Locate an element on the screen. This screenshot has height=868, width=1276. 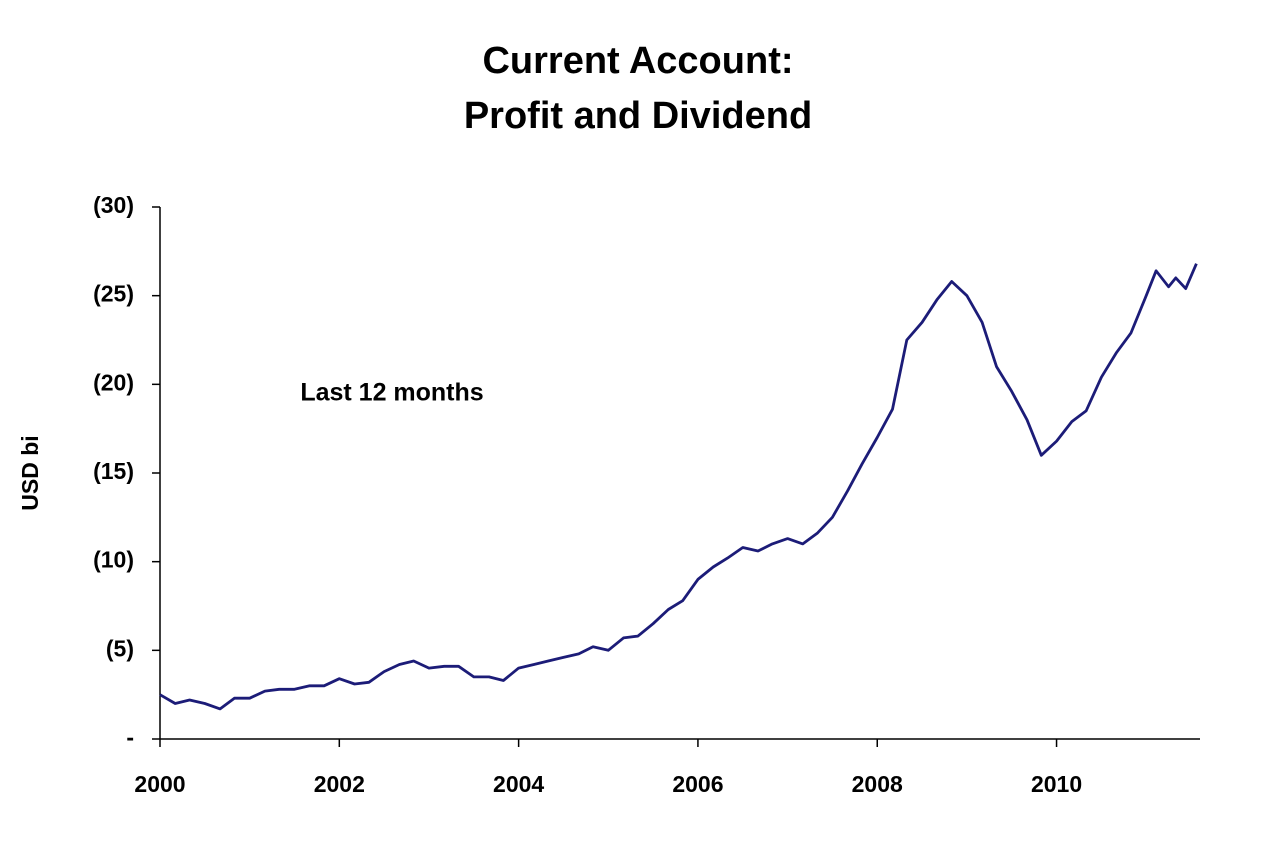
y-tick-label: (10) is located at coordinates (113, 560).